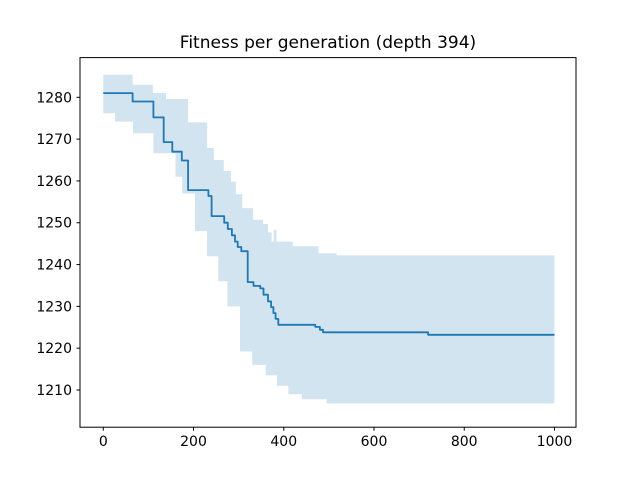 Image resolution: width=640 pixels, height=480 pixels. I want to click on y-tick-label: 1240, so click(54, 266).